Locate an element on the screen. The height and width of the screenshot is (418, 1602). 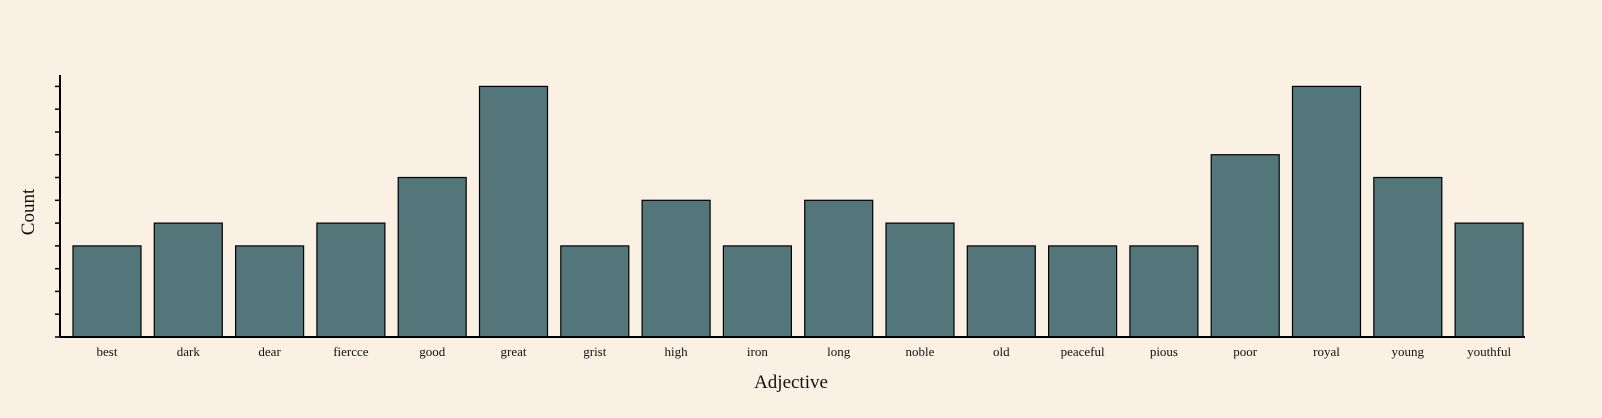
bar-dear is located at coordinates (270, 291).